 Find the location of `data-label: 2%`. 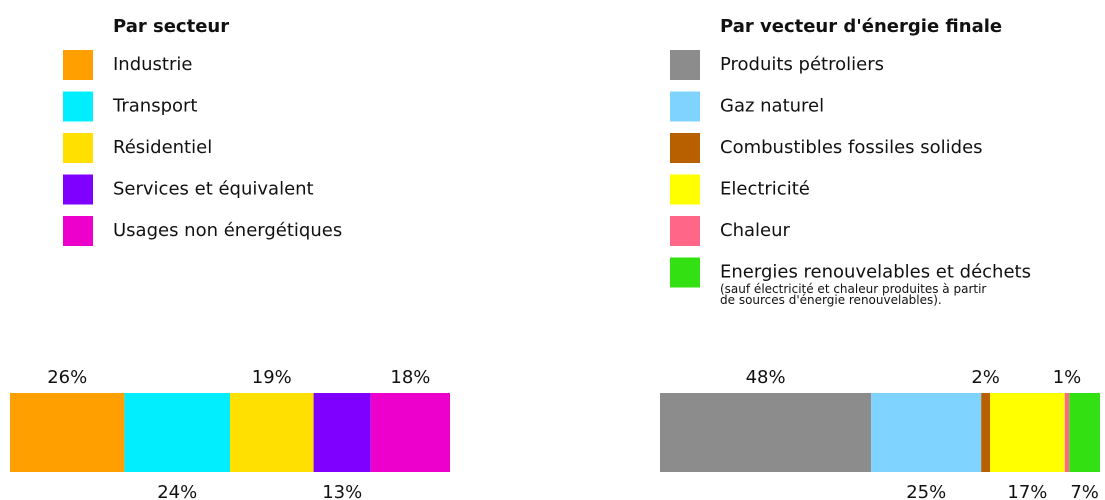

data-label: 2% is located at coordinates (985, 377).